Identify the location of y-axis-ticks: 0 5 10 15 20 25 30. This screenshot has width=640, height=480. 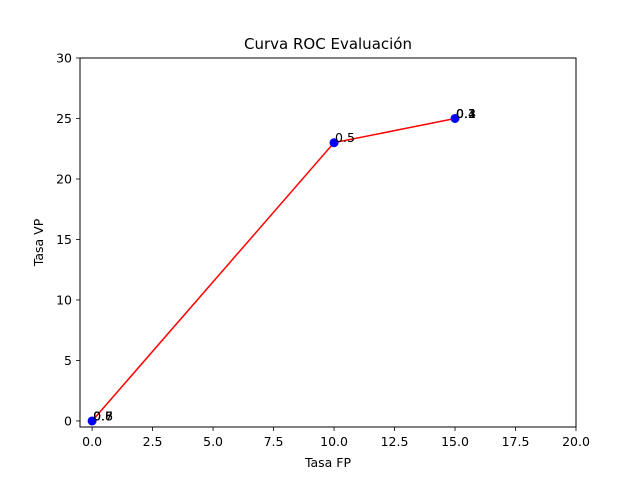
(68, 239).